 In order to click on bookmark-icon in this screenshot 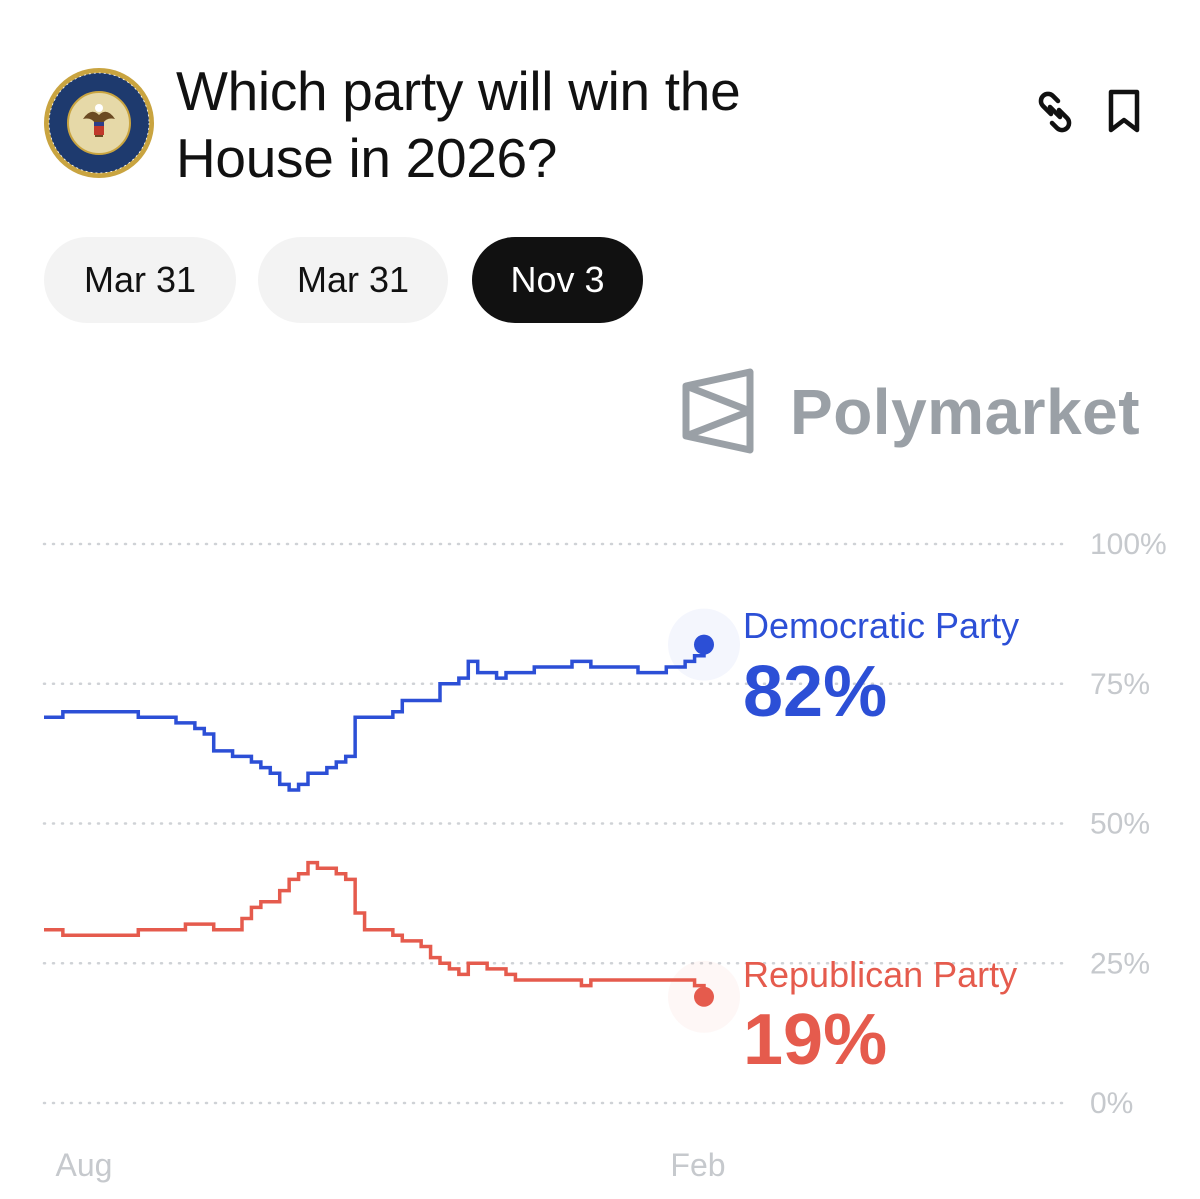, I will do `click(1126, 112)`.